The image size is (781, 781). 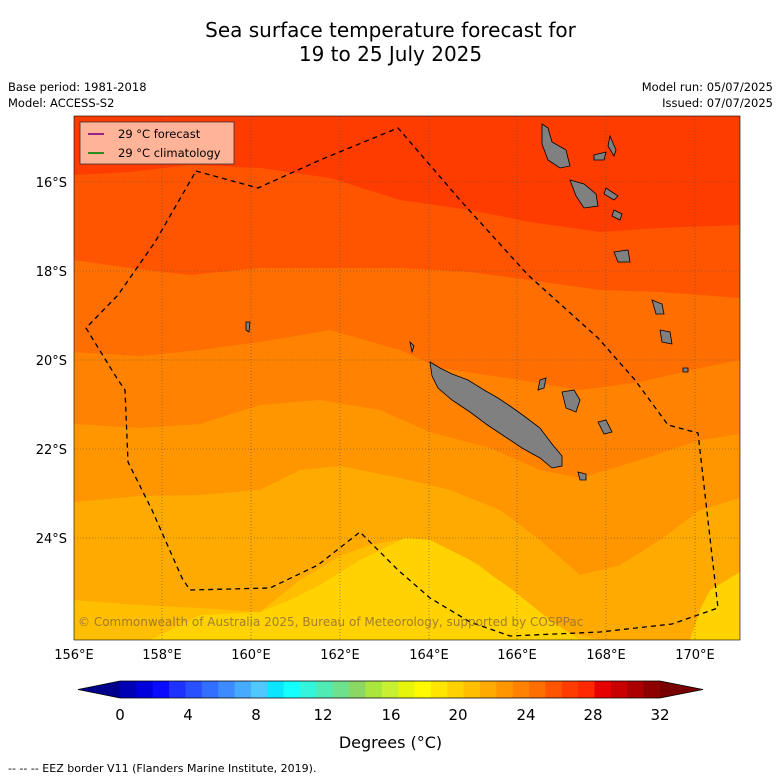 What do you see at coordinates (340, 655) in the screenshot?
I see `lon-label: 162°E` at bounding box center [340, 655].